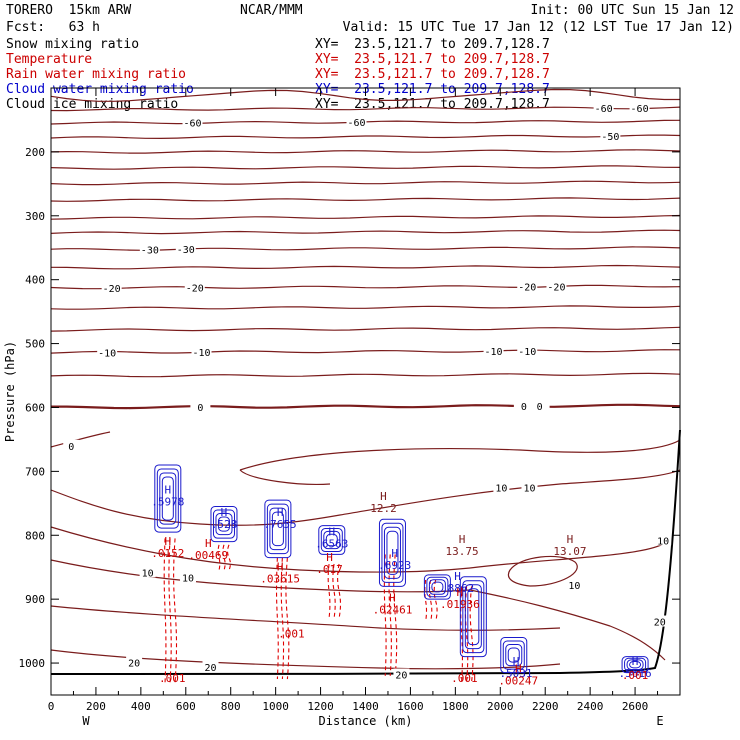  I want to click on maximum-value: .02461, so click(393, 610).